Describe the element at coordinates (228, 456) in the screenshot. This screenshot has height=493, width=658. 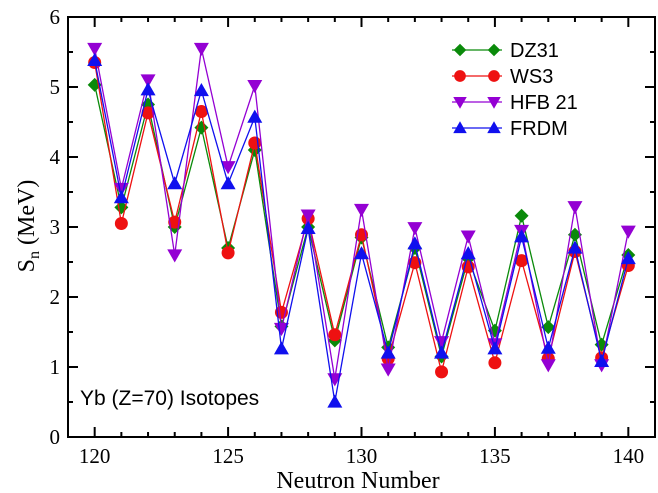
I see `x-tick-label: 125` at that location.